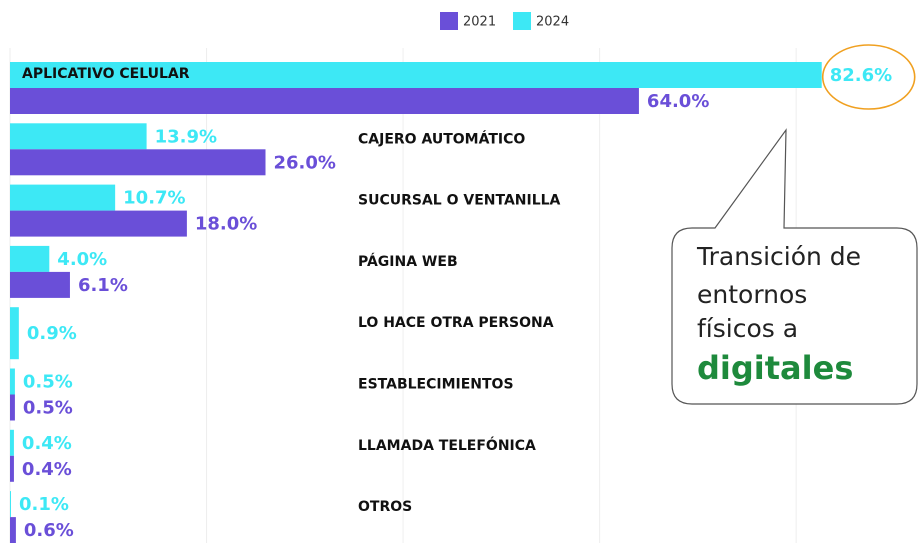 The image size is (919, 543). I want to click on category-label: LO HACE OTRA PERSONA, so click(456, 323).